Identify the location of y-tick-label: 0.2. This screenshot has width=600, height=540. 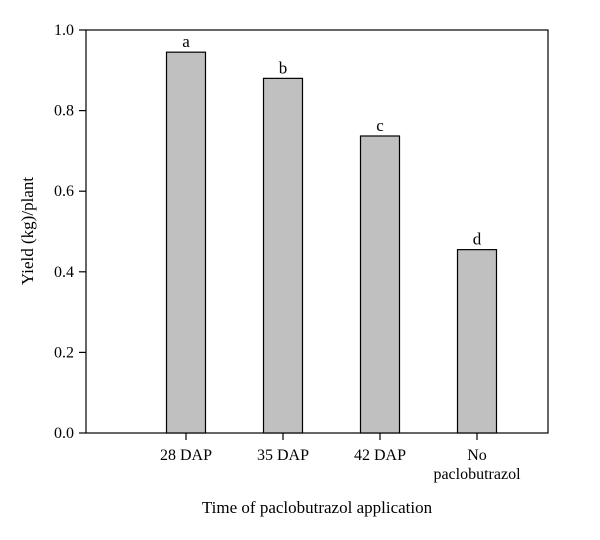
(64, 352).